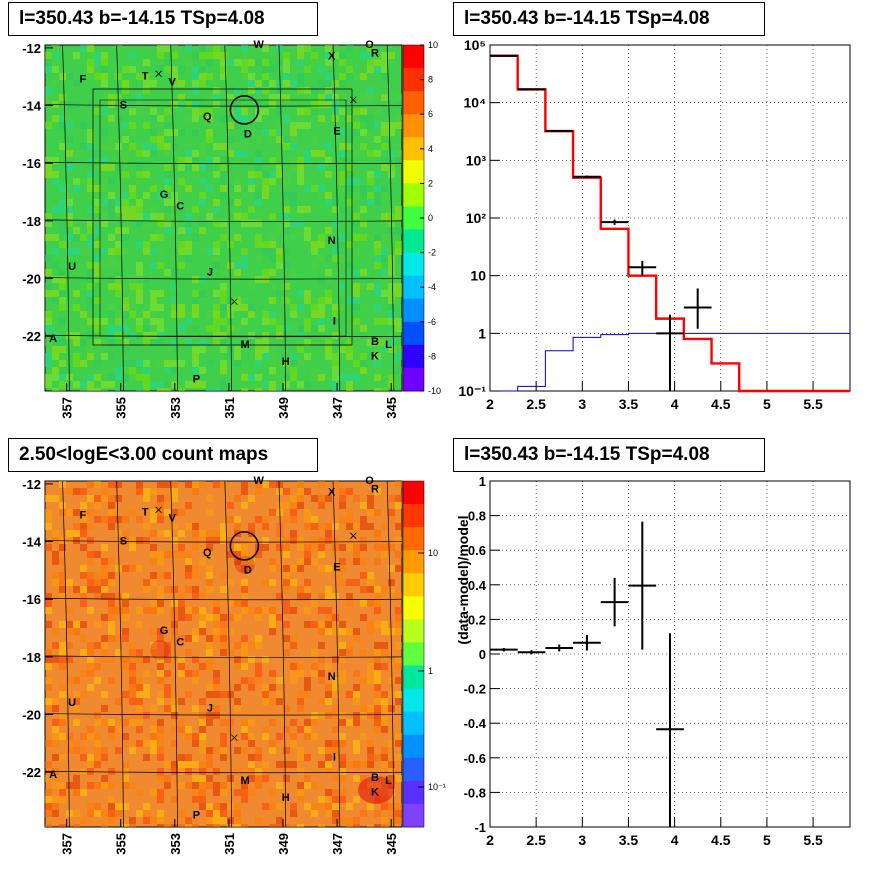 This screenshot has height=872, width=896. Describe the element at coordinates (413, 815) in the screenshot. I see `colorbar-cell` at that location.